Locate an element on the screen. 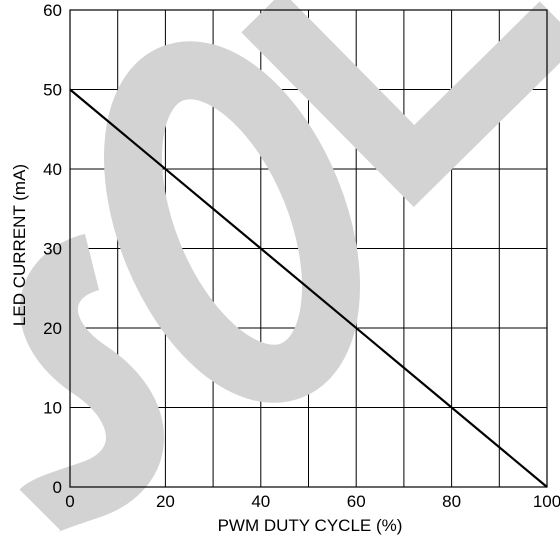  y-tick-labels: 0 10 20 30 40 50 60 is located at coordinates (52, 249).